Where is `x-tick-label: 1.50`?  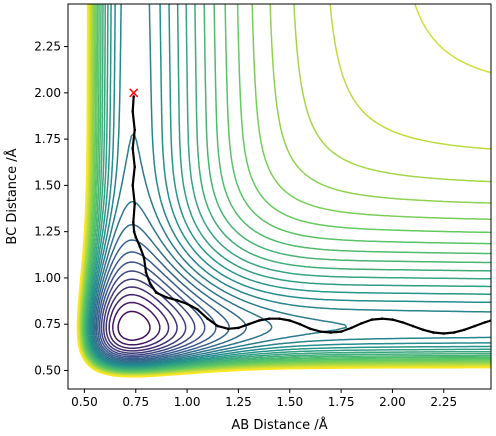 x-tick-label: 1.50 is located at coordinates (289, 402).